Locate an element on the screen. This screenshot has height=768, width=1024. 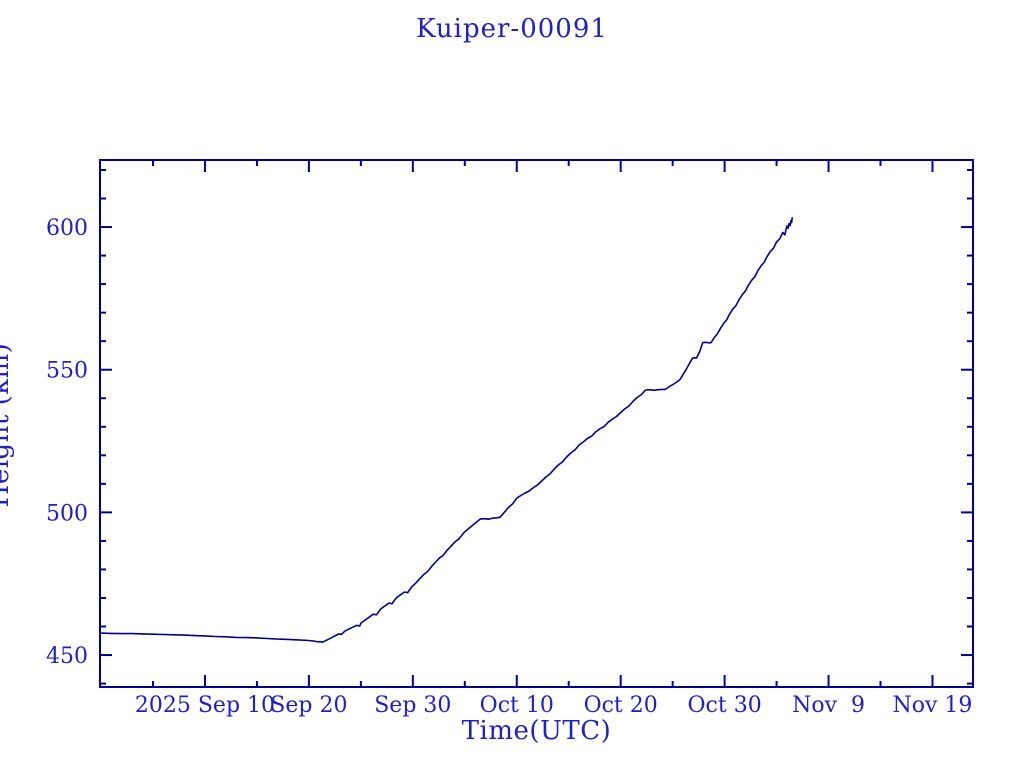
x-tick-label: Nov 19 is located at coordinates (933, 705).